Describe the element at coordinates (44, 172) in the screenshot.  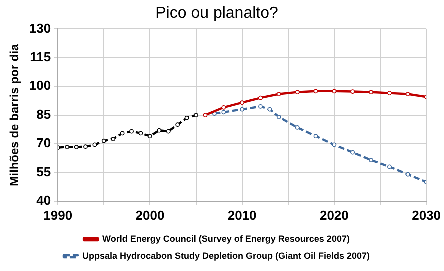
I see `y-tick-label: 55` at that location.